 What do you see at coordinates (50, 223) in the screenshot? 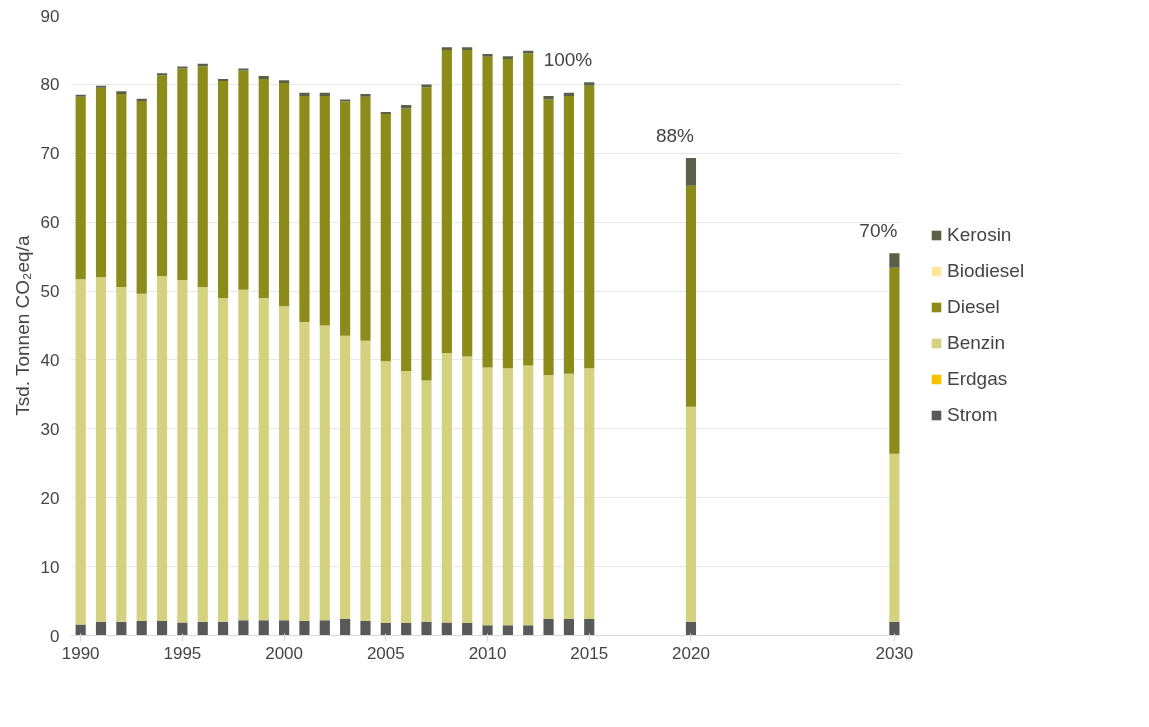
I see `y-tick-label: 60` at bounding box center [50, 223].